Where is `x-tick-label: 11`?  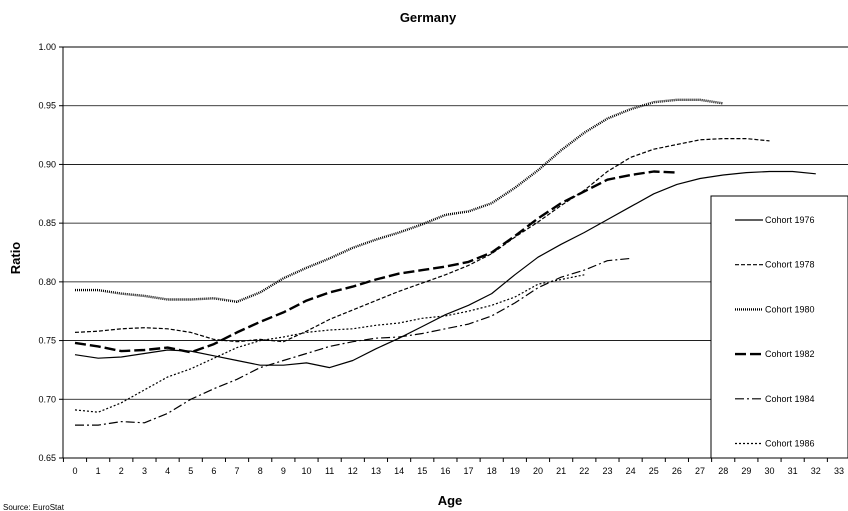 x-tick-label: 11 is located at coordinates (329, 471).